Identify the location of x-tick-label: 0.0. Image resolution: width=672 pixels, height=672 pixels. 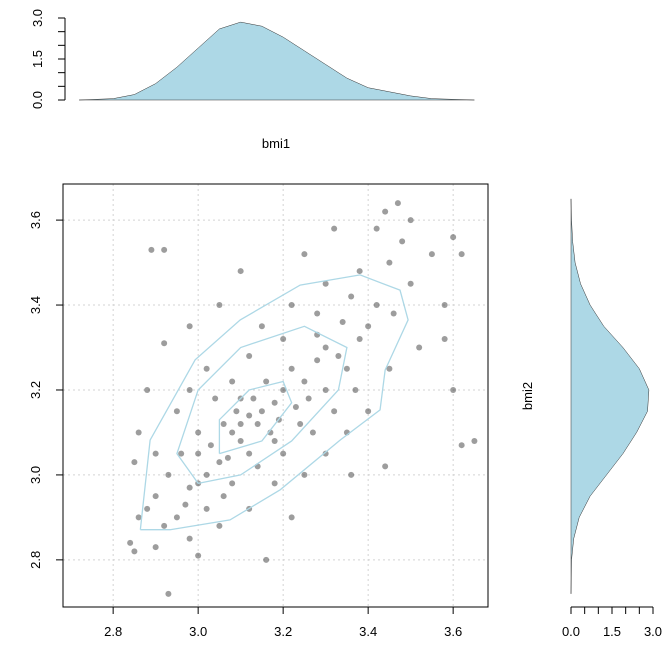
(571, 631).